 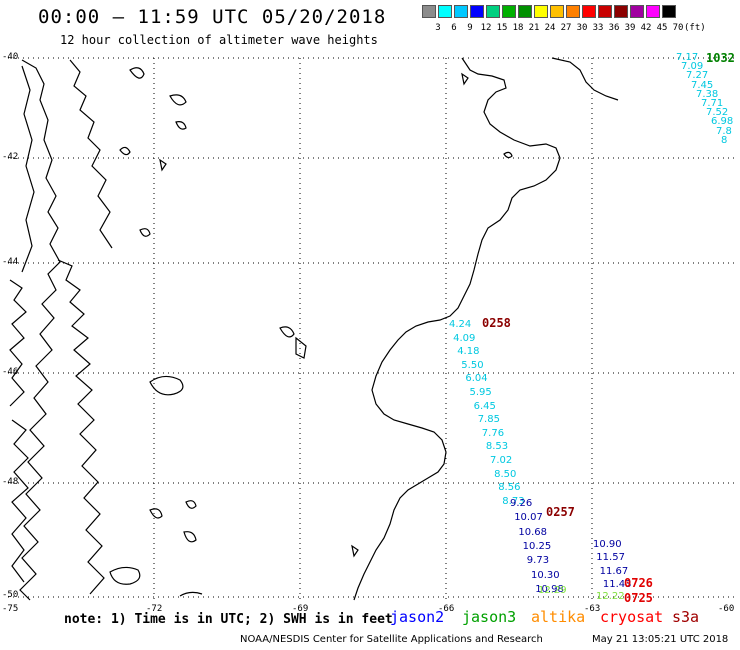 I want to click on wave-height-value: 10.07, so click(x=528, y=518).